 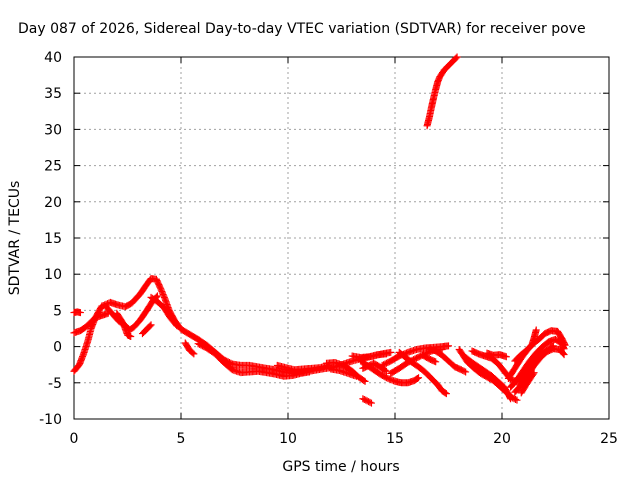 What do you see at coordinates (288, 439) in the screenshot?
I see `x-tick-label: 10` at bounding box center [288, 439].